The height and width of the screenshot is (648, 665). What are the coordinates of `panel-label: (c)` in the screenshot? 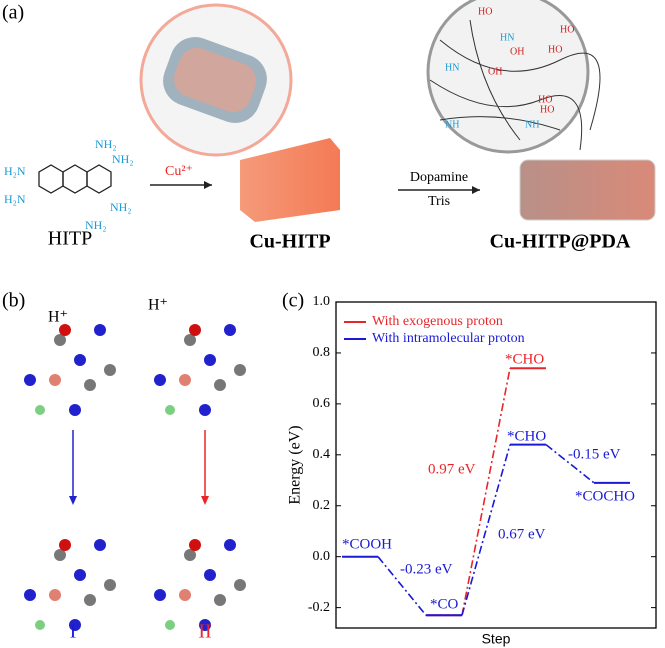 It's located at (293, 301).